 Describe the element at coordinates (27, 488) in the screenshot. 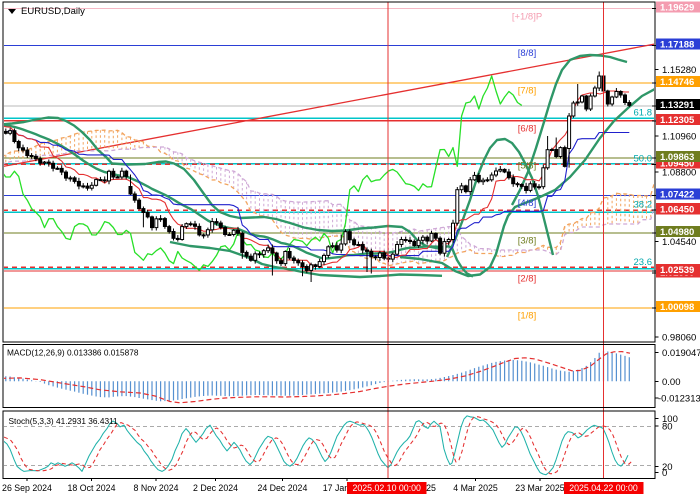

I see `svg-text: 26 Sep 2024` at that location.